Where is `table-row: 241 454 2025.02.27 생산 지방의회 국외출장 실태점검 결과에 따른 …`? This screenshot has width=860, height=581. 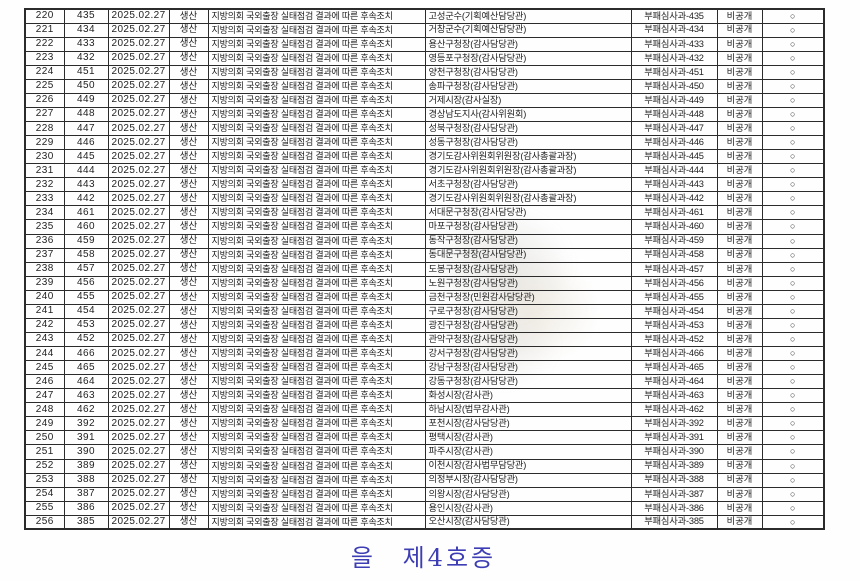 table-row: 241 454 2025.02.27 생산 지방의회 국외출장 실태점검 결과에 따른 … is located at coordinates (424, 311).